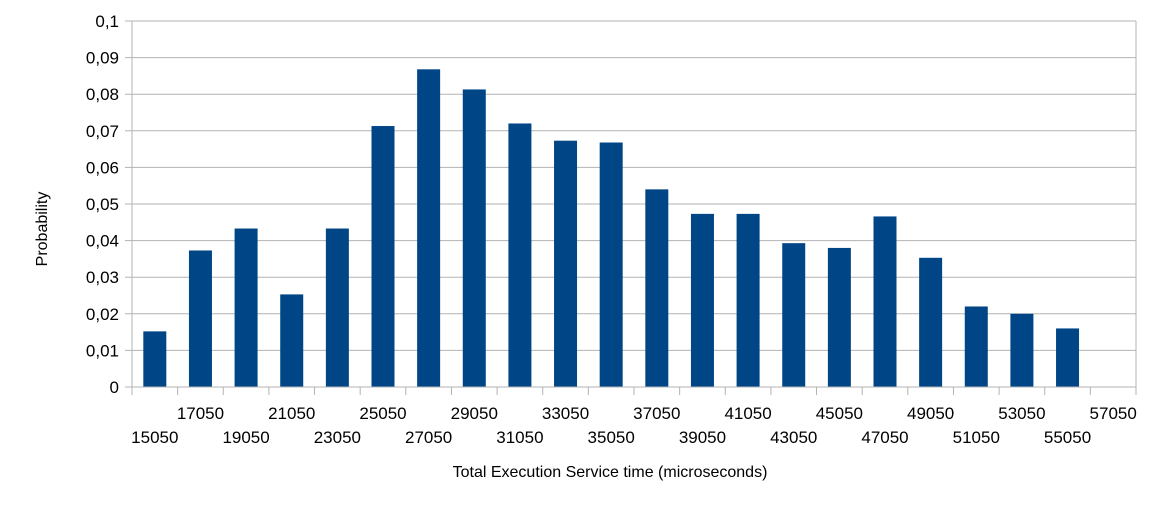 This screenshot has width=1165, height=510. What do you see at coordinates (102, 94) in the screenshot?
I see `y-tick-label: 0,08` at bounding box center [102, 94].